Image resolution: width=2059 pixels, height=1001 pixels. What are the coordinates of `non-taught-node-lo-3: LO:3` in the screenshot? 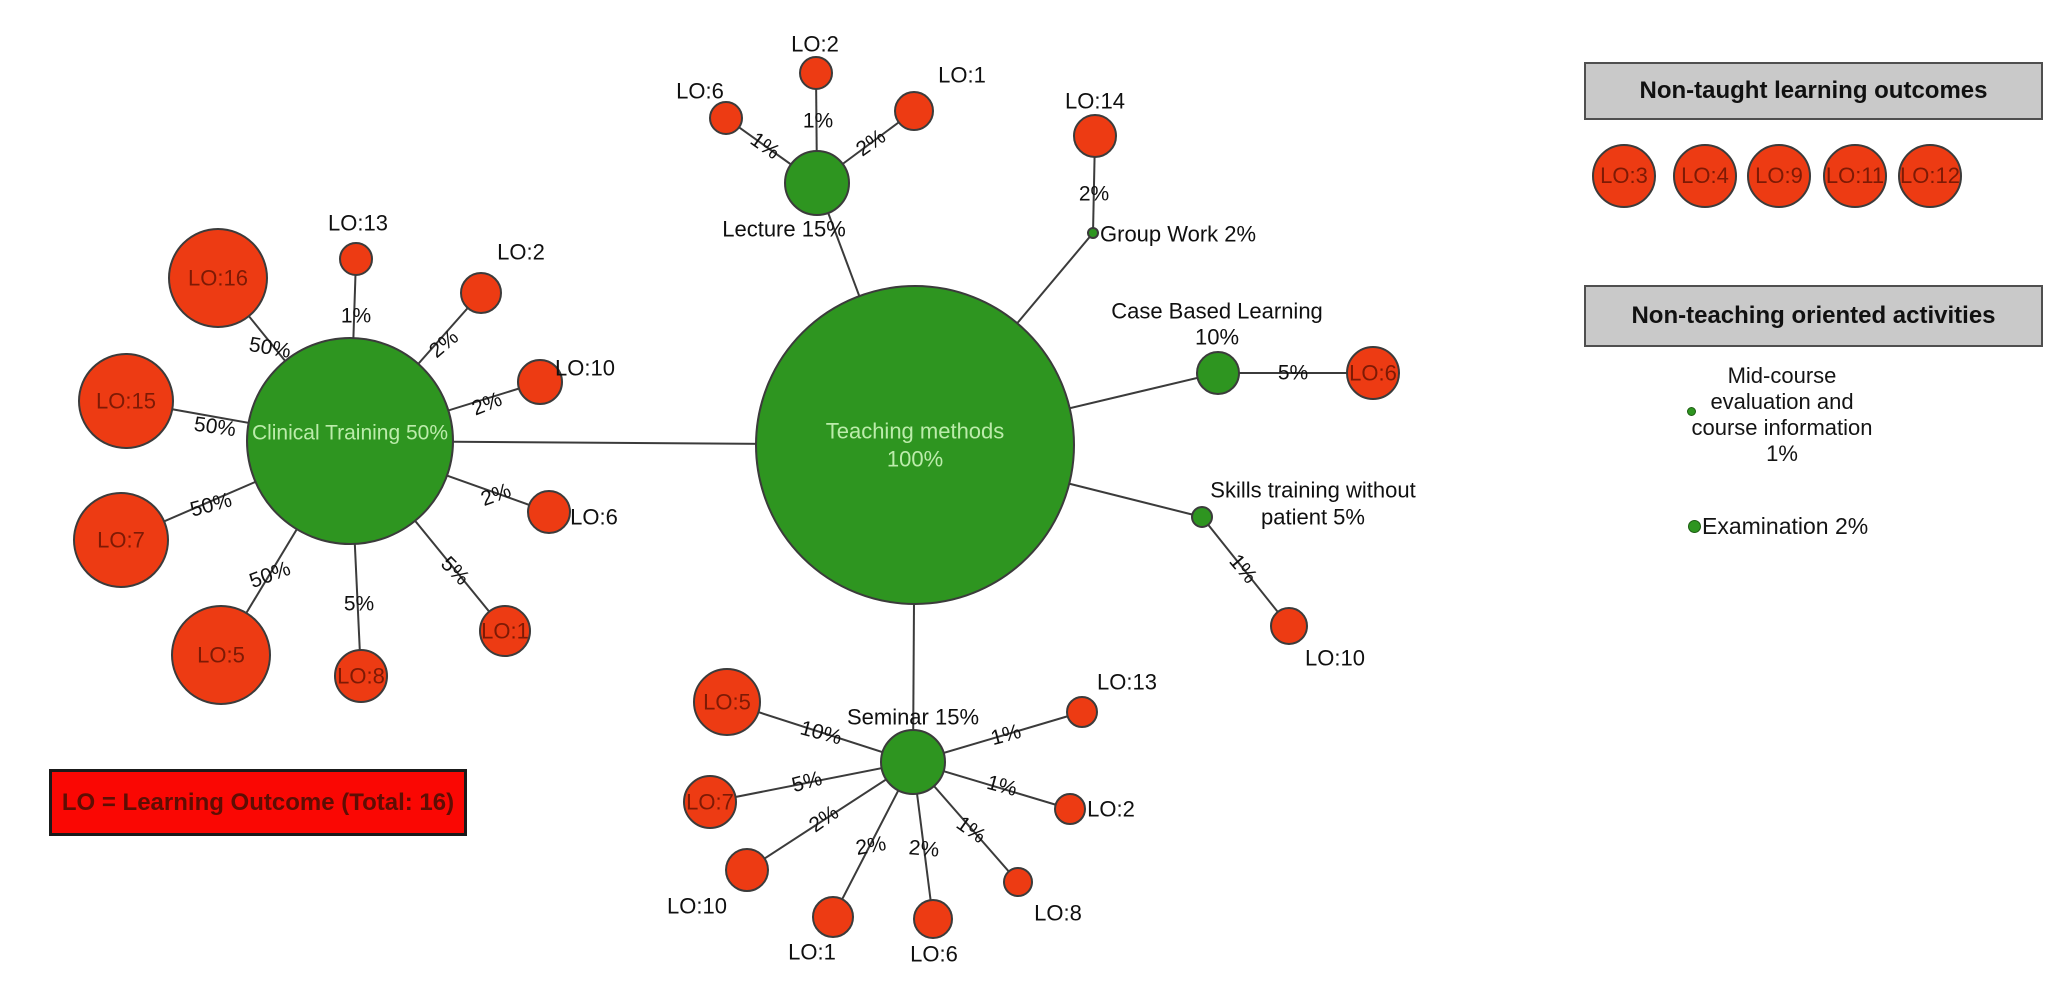 It's located at (1624, 176).